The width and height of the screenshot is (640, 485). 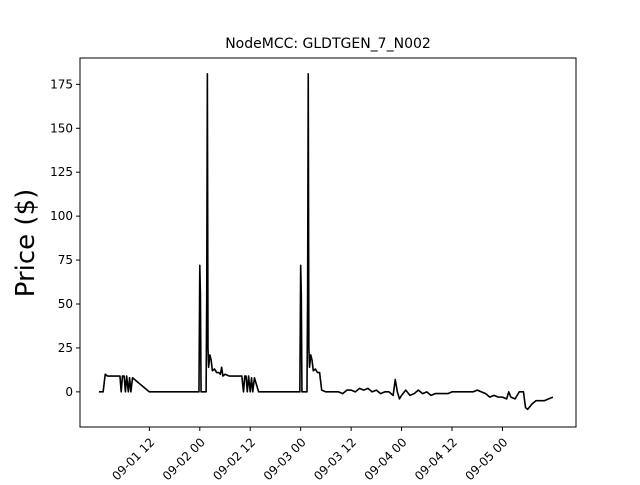 What do you see at coordinates (335, 457) in the screenshot?
I see `x-tick-label-4: 09-03 12` at bounding box center [335, 457].